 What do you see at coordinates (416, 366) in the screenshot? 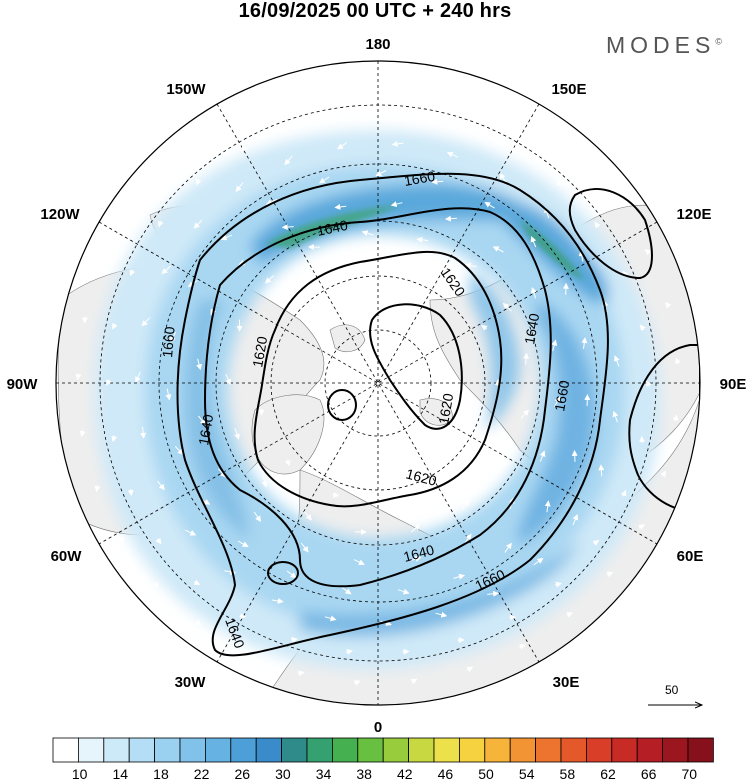
I see `contour-inner-low` at bounding box center [416, 366].